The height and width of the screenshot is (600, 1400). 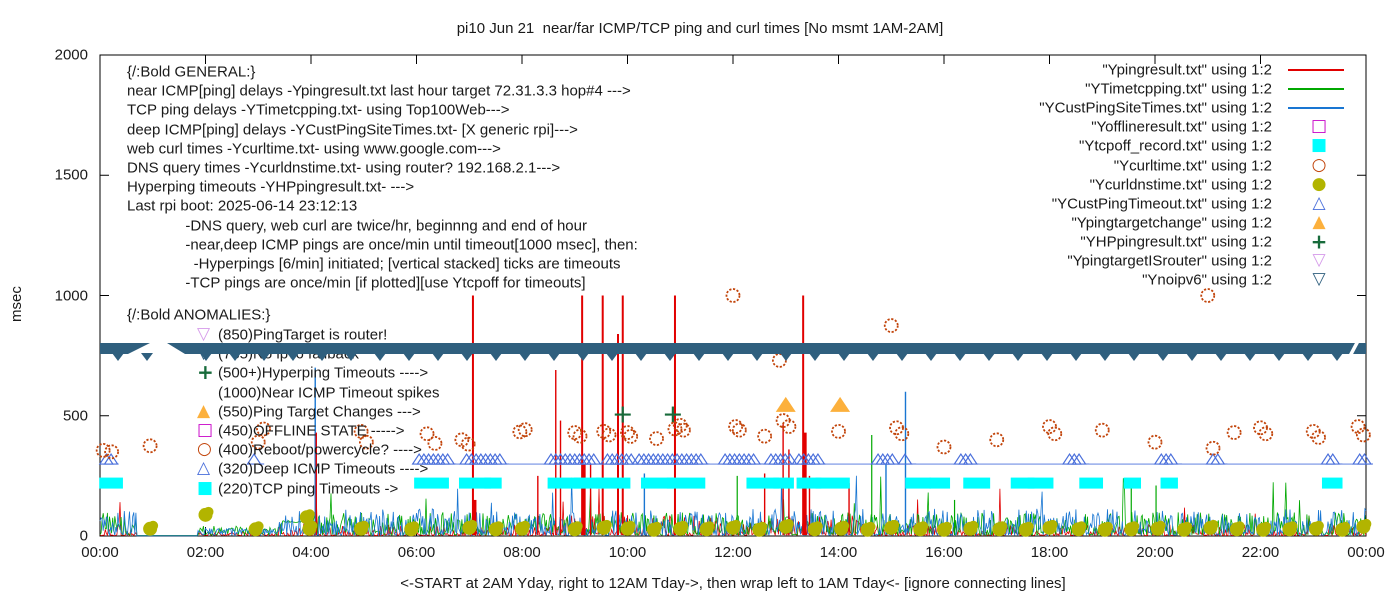 What do you see at coordinates (199, 315) in the screenshot?
I see `anomalies-header: {/:Bold ANOMALIES:}` at bounding box center [199, 315].